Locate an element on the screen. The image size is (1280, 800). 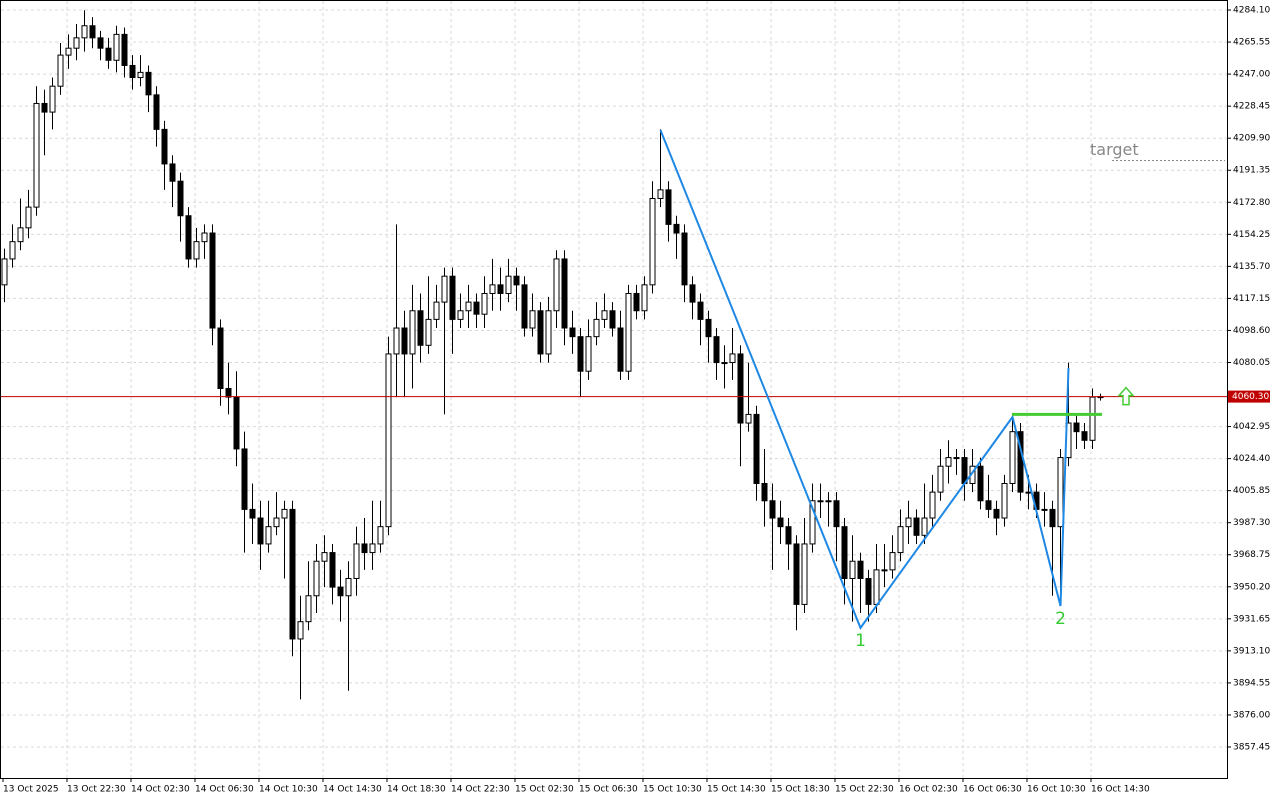
x-tick-label: 14 Oct 10:30 is located at coordinates (288, 790).